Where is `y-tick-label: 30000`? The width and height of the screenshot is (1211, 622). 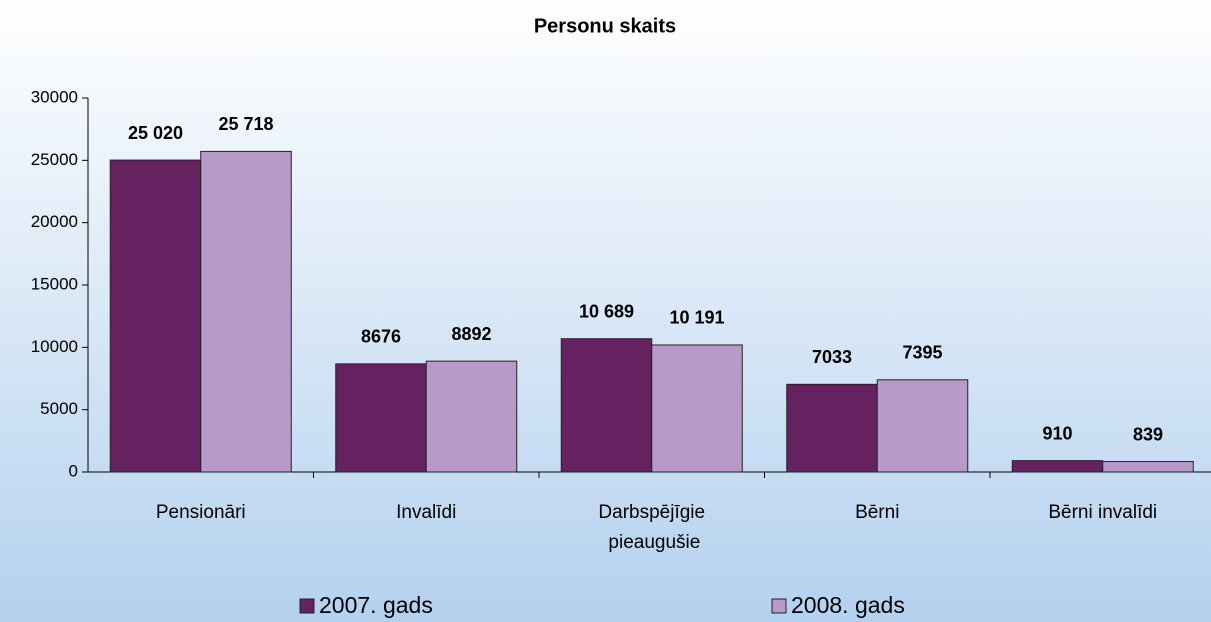 y-tick-label: 30000 is located at coordinates (54, 96).